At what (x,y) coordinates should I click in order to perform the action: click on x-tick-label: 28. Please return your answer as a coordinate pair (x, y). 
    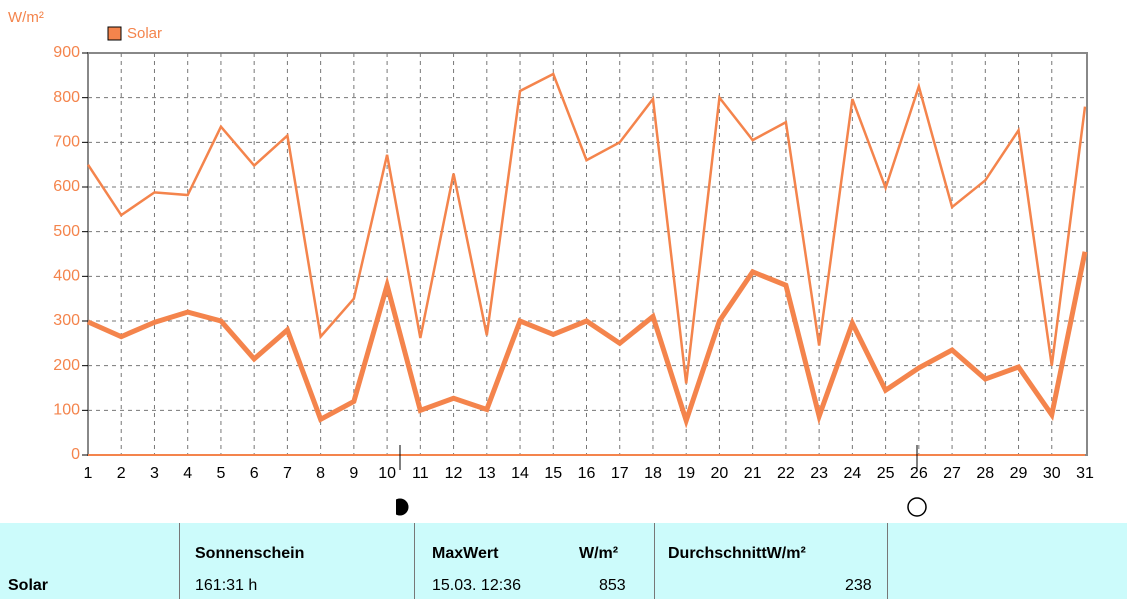
    Looking at the image, I should click on (985, 473).